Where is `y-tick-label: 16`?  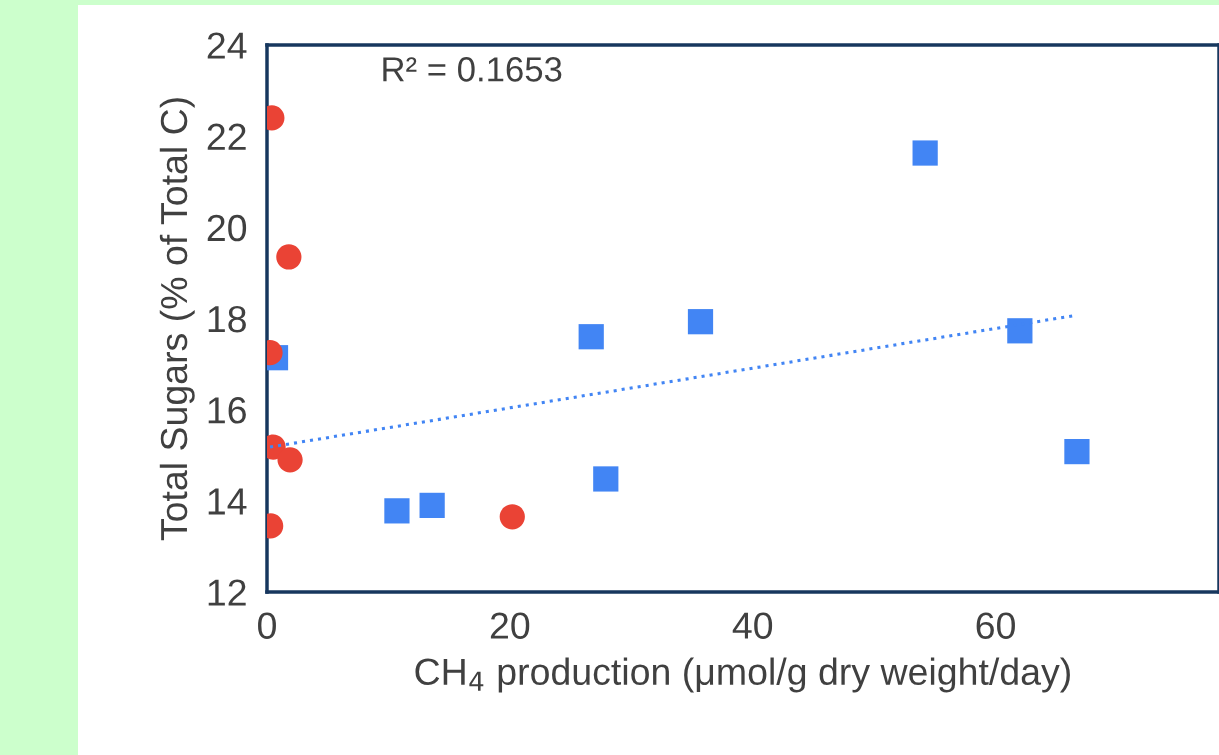 y-tick-label: 16 is located at coordinates (227, 410).